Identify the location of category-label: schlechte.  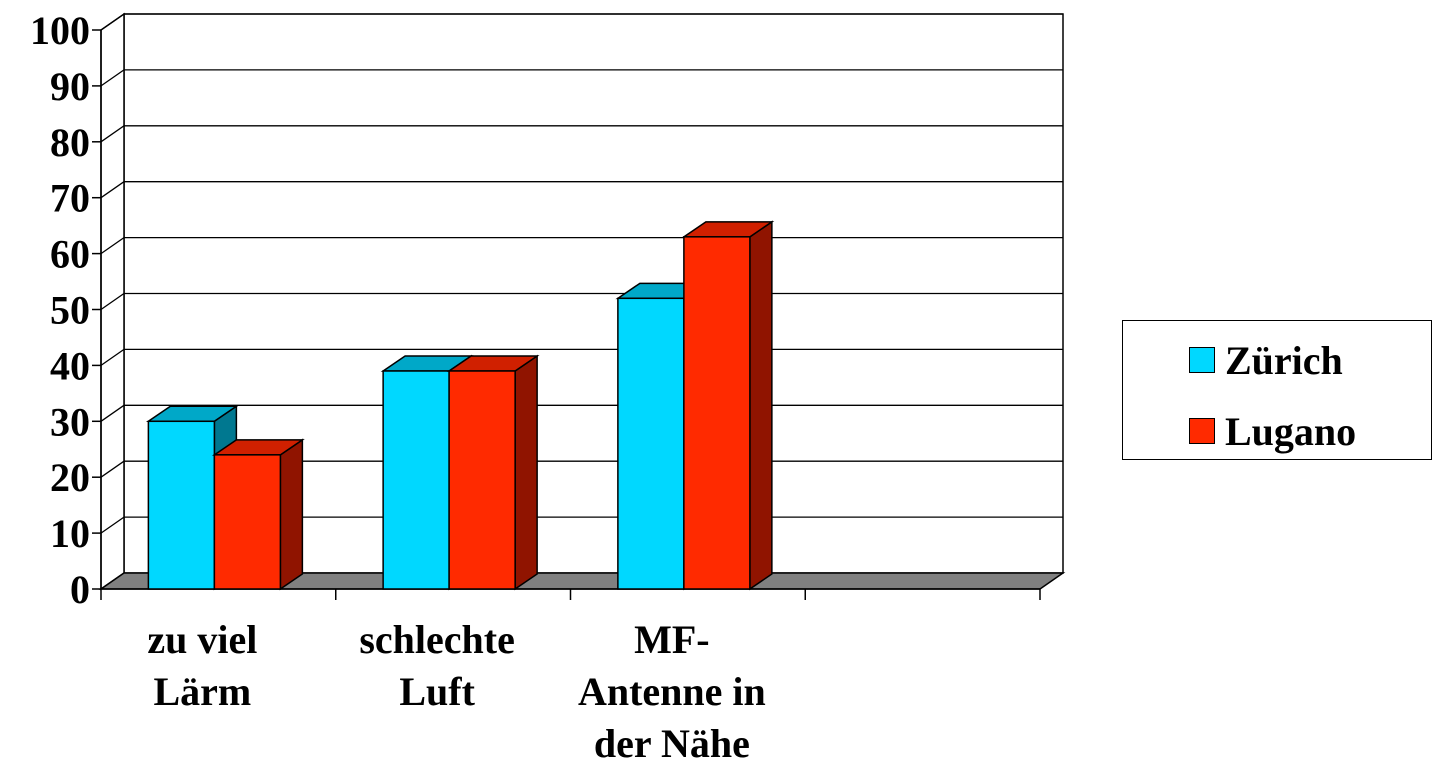
(437, 639).